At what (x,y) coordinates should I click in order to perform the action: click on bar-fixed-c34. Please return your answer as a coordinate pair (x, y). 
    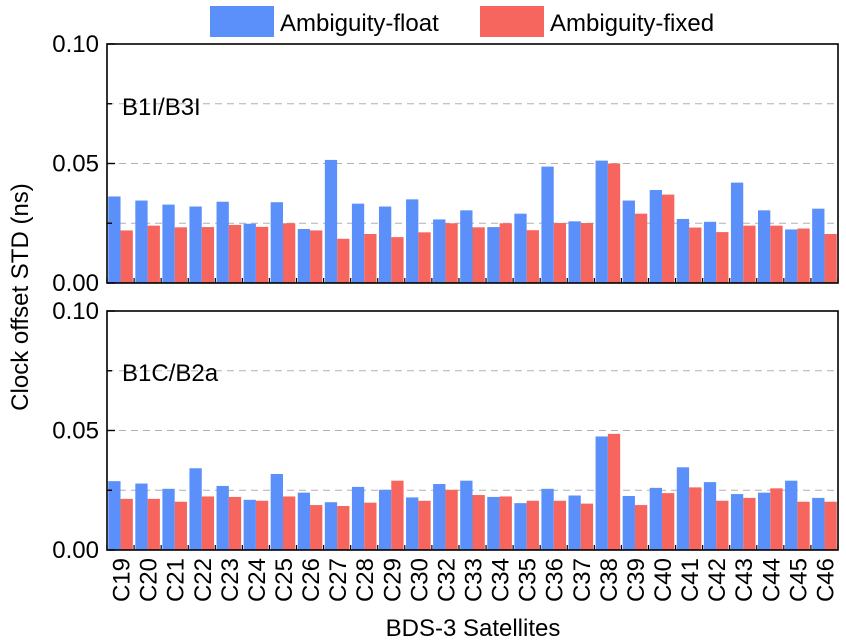
    Looking at the image, I should click on (505, 523).